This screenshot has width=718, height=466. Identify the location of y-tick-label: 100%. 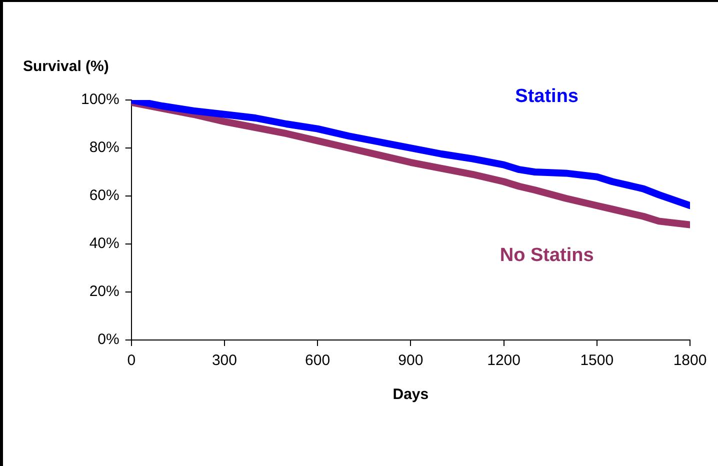
(100, 99).